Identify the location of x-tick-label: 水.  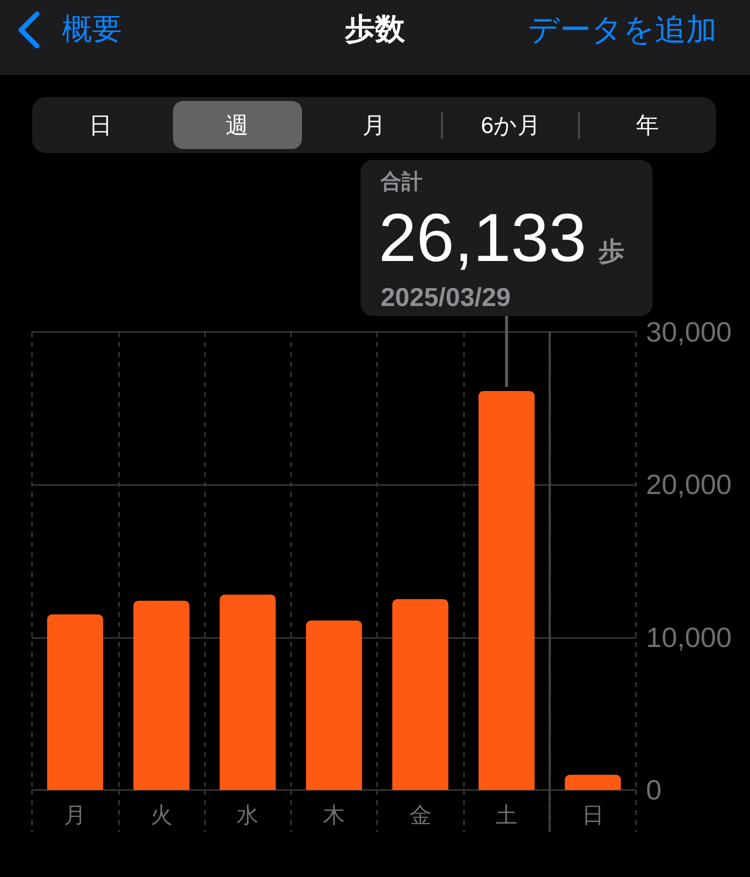
(247, 815).